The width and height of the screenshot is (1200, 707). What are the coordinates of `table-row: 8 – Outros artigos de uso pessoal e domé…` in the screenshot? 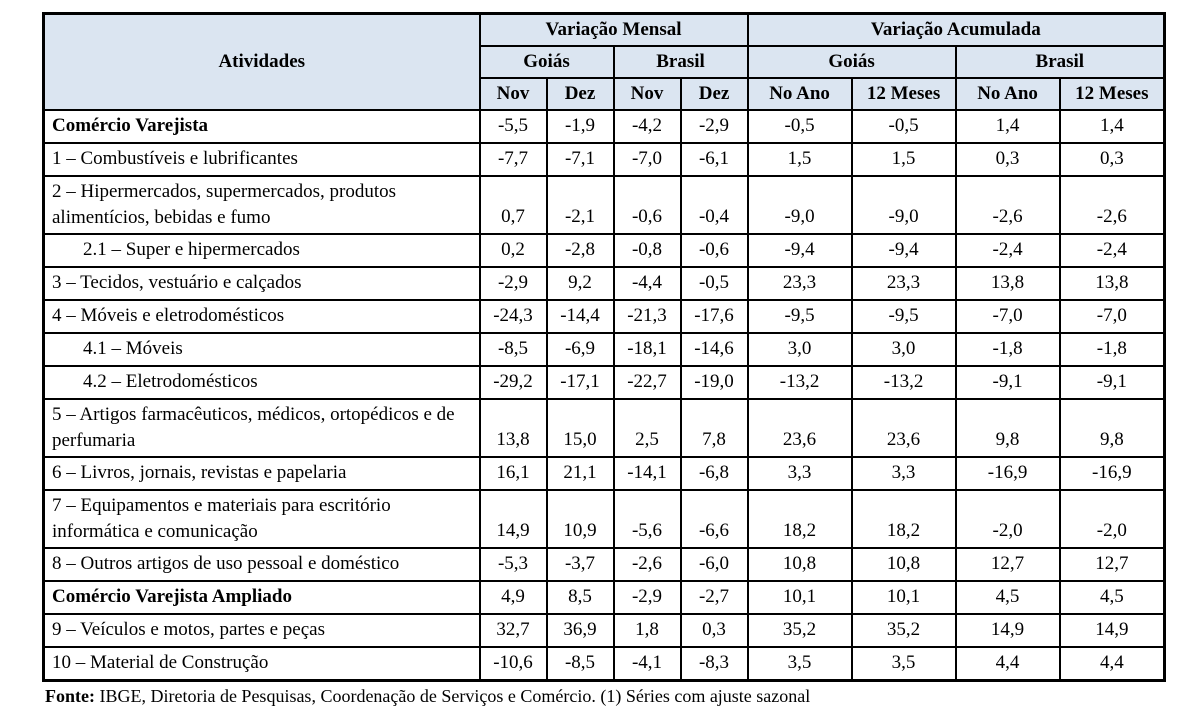 It's located at (604, 564).